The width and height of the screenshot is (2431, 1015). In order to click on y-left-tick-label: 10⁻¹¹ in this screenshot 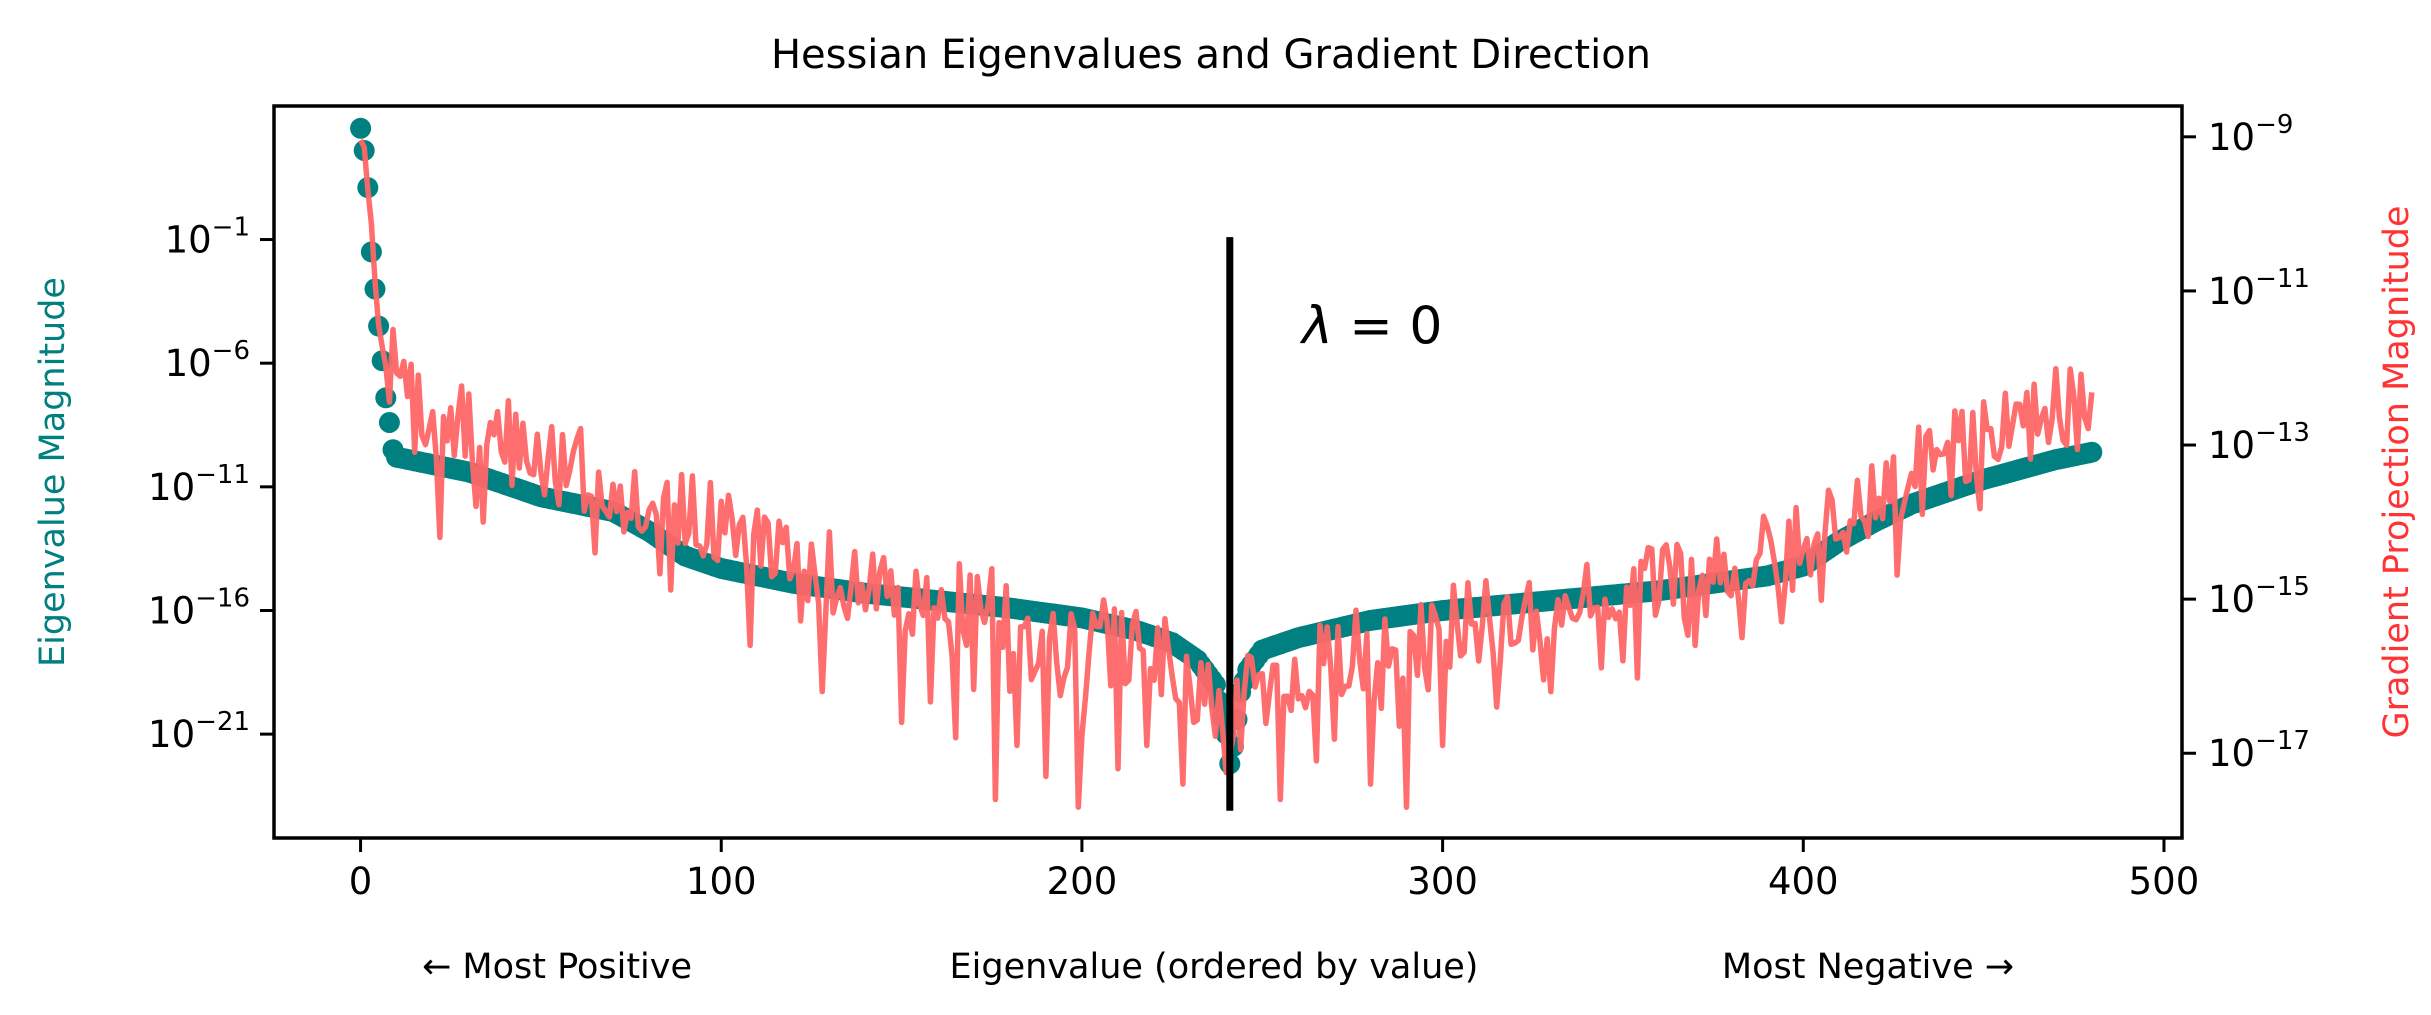, I will do `click(199, 484)`.